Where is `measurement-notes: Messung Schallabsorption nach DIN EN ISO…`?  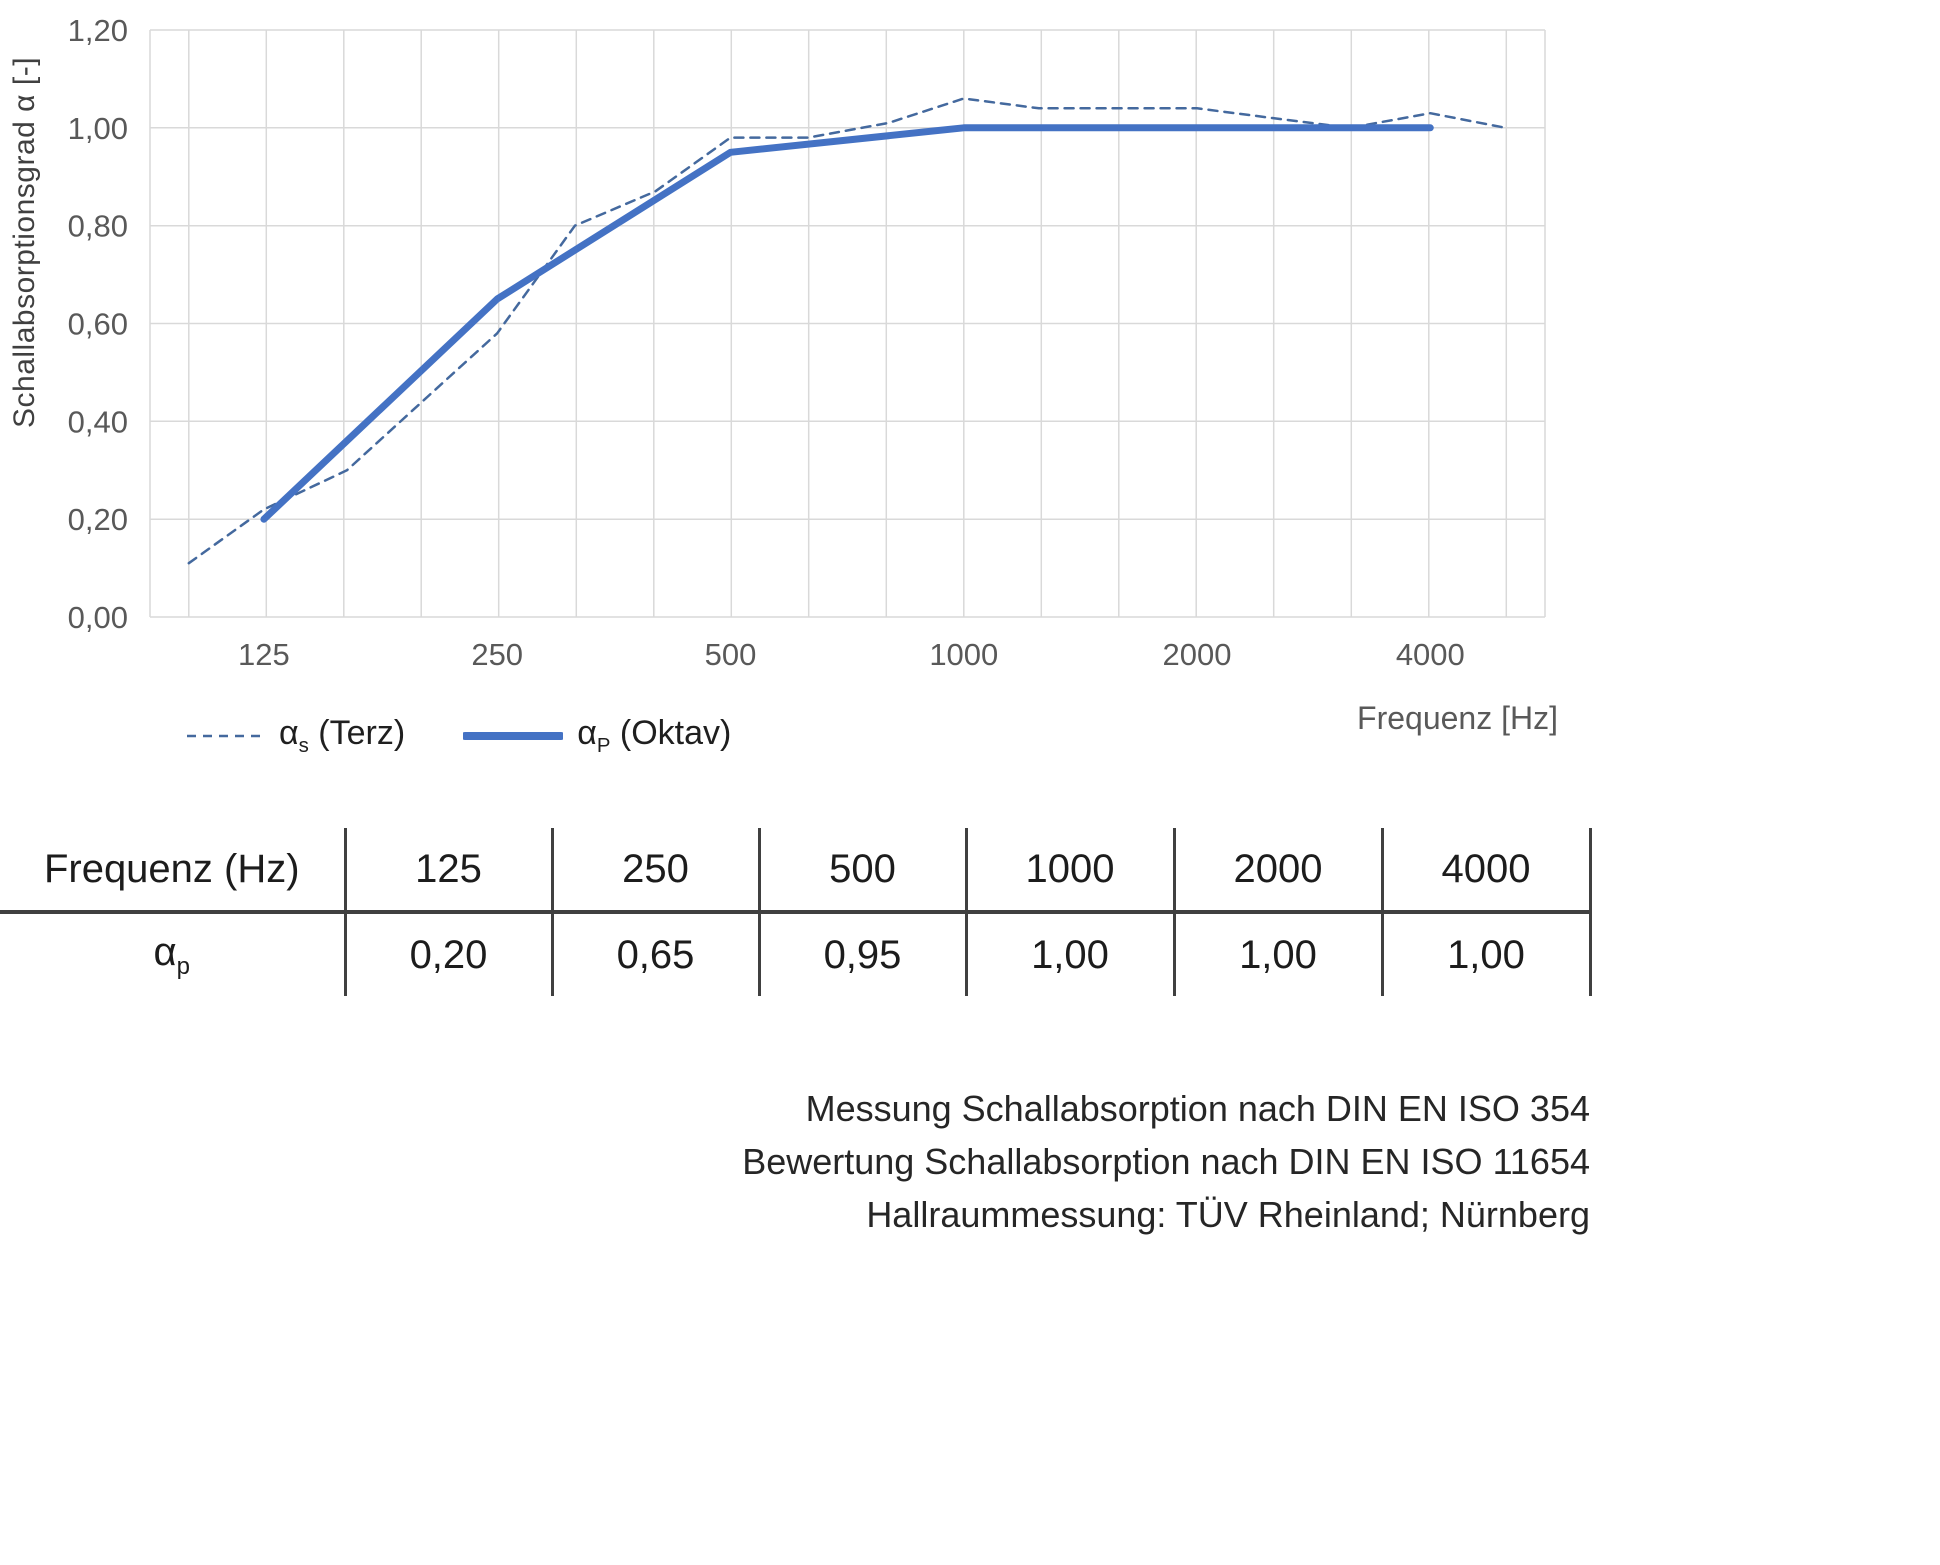
measurement-notes: Messung Schallabsorption nach DIN EN ISO… is located at coordinates (795, 1161).